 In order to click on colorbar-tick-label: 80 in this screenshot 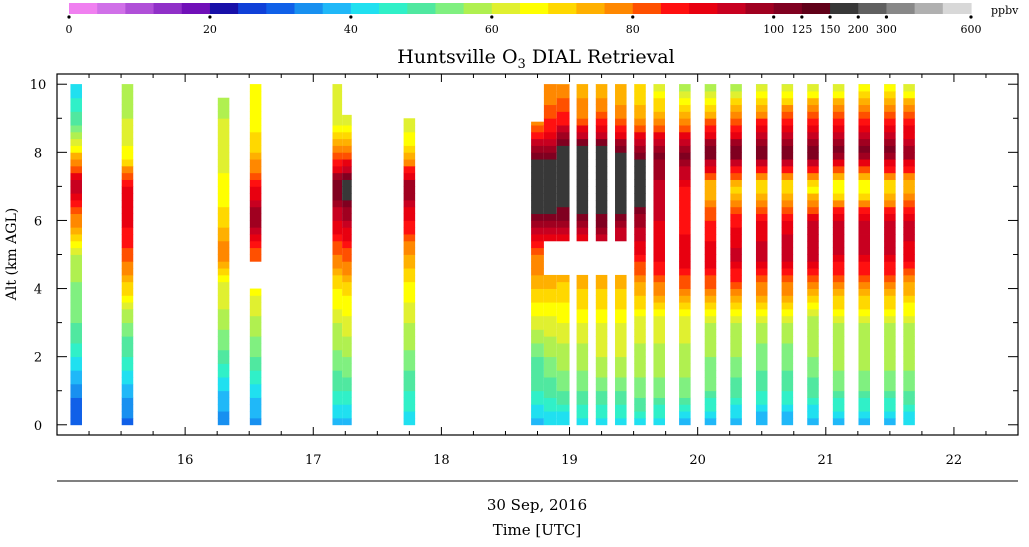, I will do `click(633, 29)`.